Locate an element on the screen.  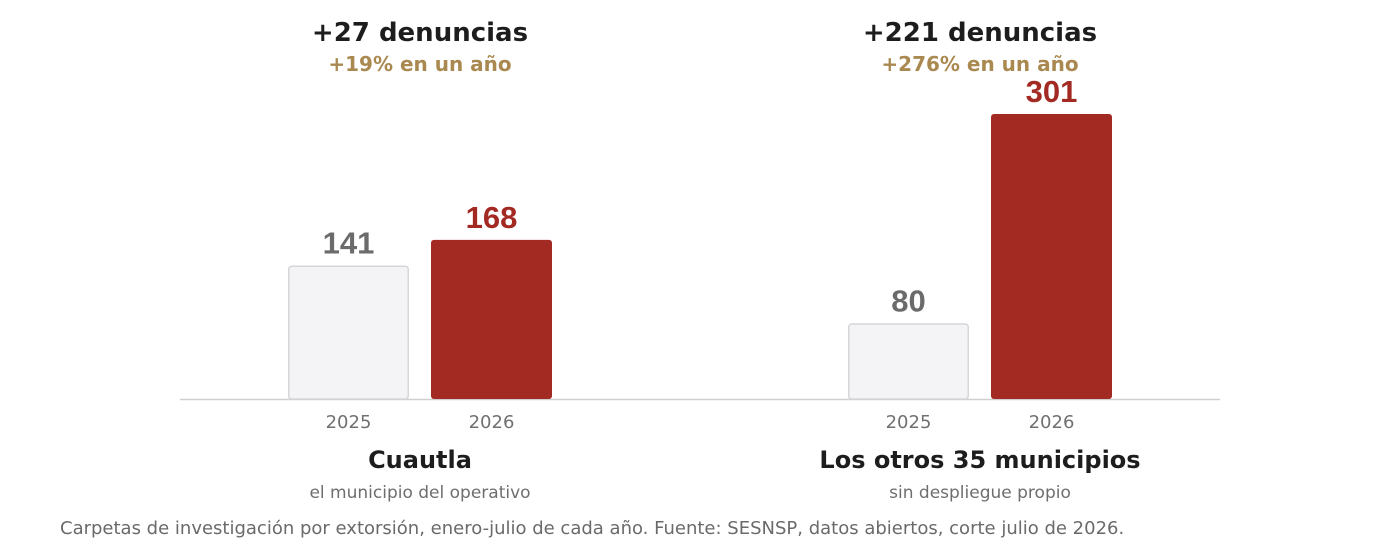
change-cuautla: +19% en un año is located at coordinates (419, 64).